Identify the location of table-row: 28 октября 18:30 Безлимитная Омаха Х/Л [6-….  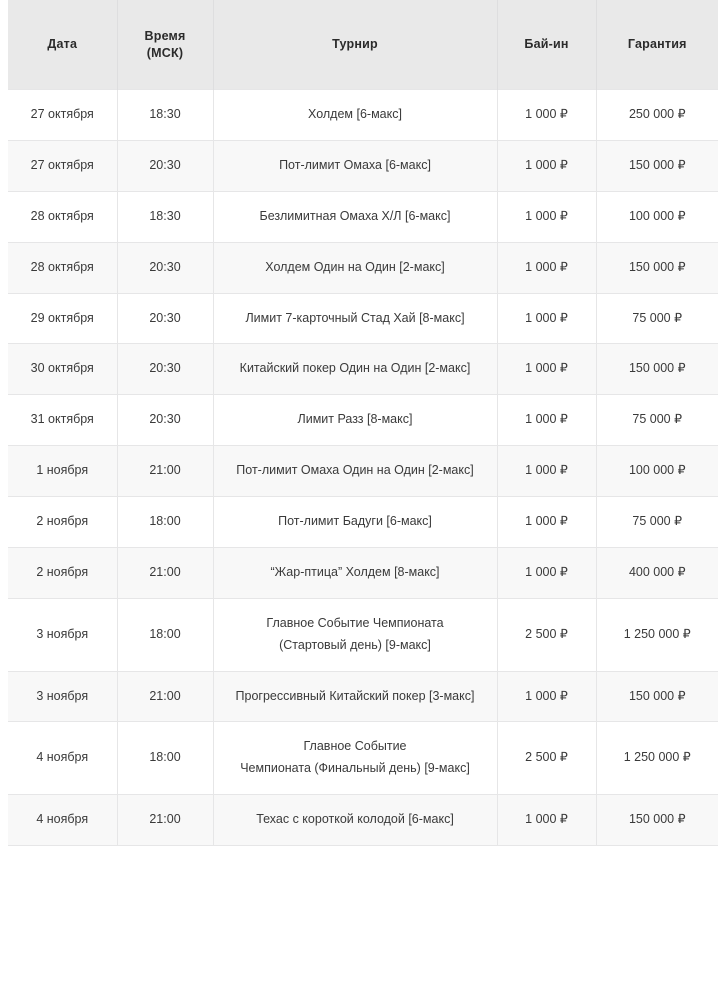
(363, 216).